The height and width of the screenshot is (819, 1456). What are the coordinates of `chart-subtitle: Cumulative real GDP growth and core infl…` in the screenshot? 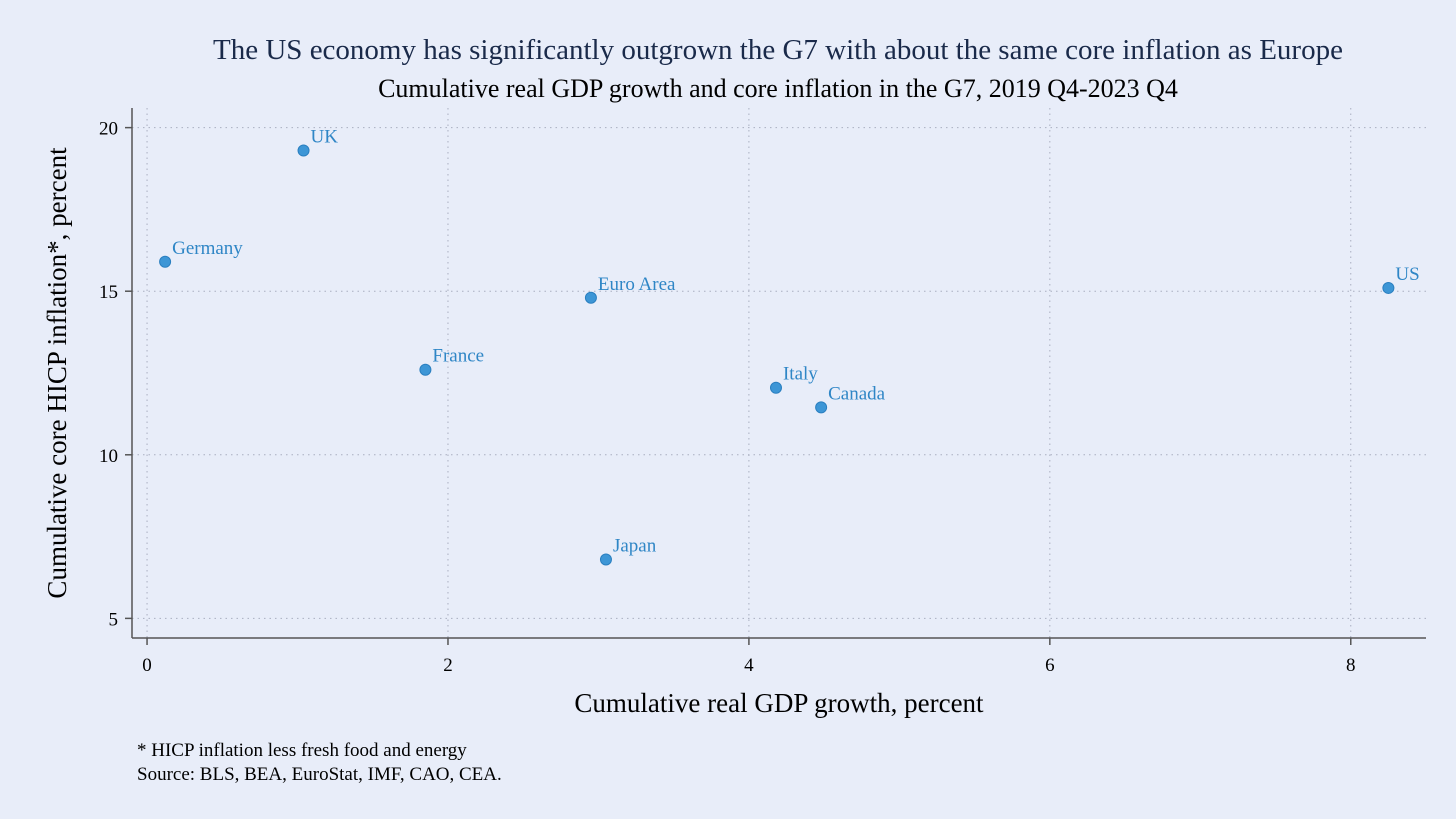 It's located at (778, 88).